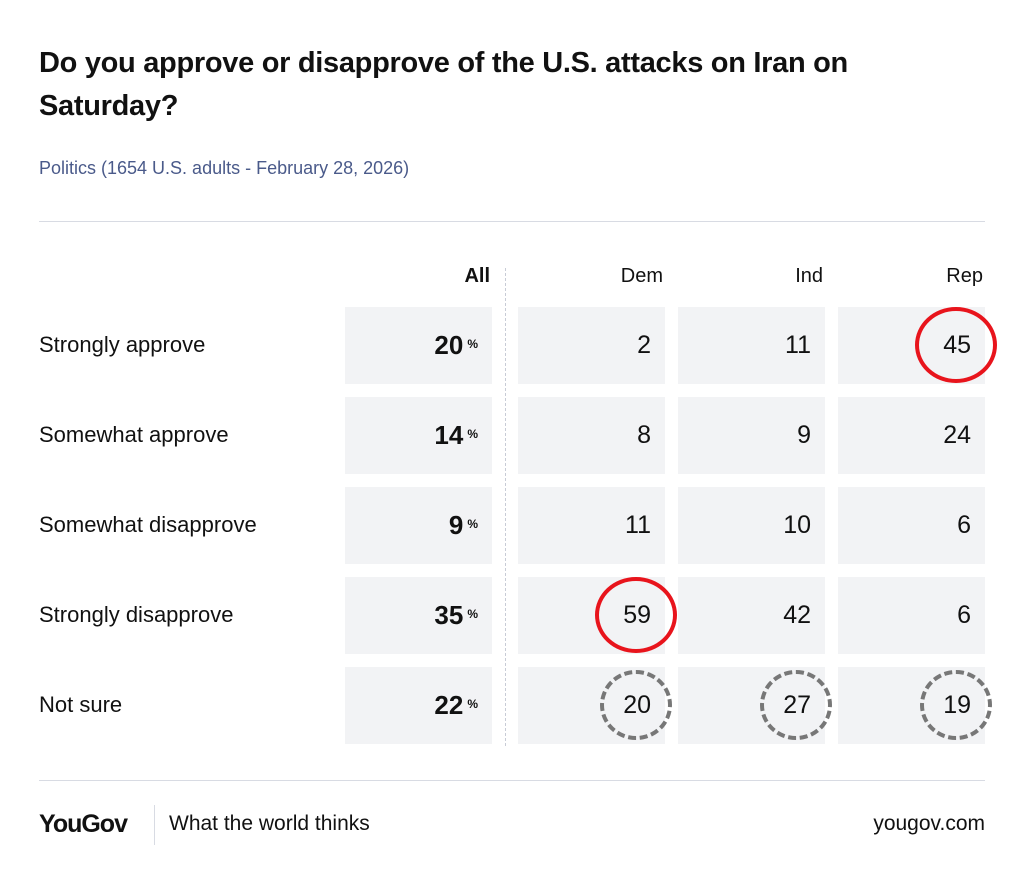 The width and height of the screenshot is (1024, 883). Describe the element at coordinates (136, 614) in the screenshot. I see `row-label: Strongly disapprove` at that location.